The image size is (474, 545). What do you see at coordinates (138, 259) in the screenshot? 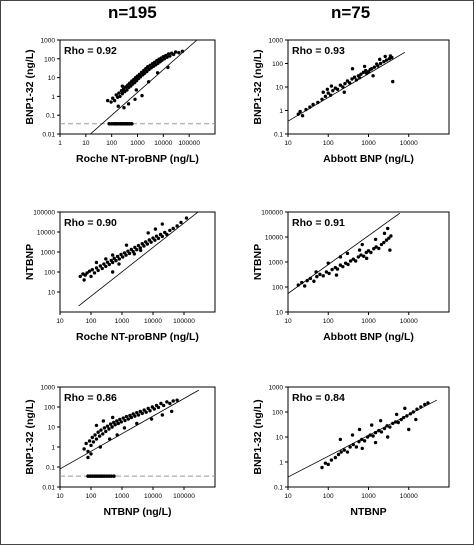
I see `fit-line` at bounding box center [138, 259].